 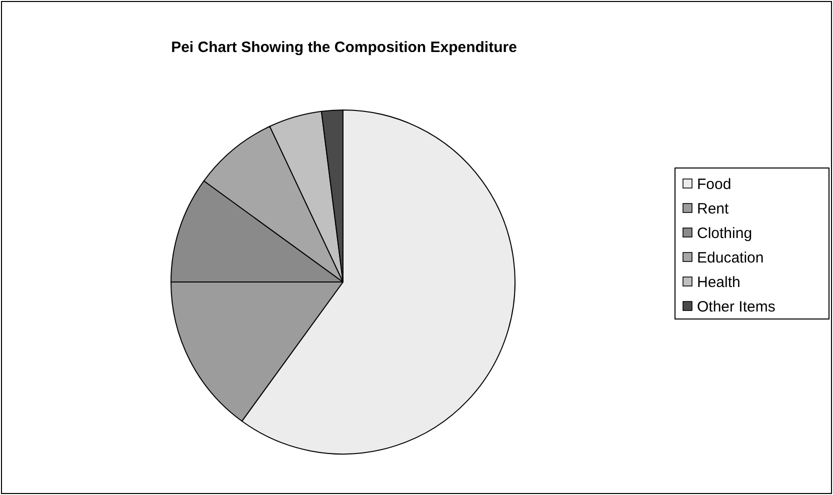 What do you see at coordinates (736, 307) in the screenshot?
I see `legend-label: Other Items` at bounding box center [736, 307].